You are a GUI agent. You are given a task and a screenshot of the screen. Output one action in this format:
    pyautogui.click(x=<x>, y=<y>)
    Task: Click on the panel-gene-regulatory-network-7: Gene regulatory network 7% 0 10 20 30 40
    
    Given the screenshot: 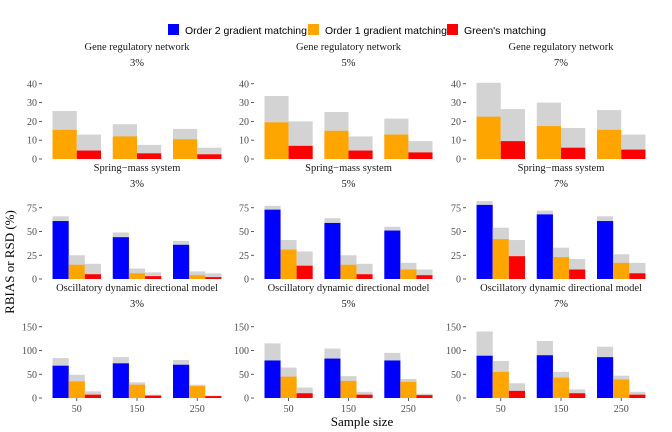 What is the action you would take?
    pyautogui.click(x=548, y=104)
    